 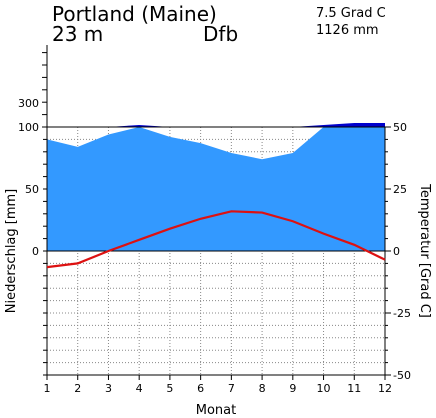 What do you see at coordinates (139, 388) in the screenshot?
I see `x-tick-label: 4` at bounding box center [139, 388].